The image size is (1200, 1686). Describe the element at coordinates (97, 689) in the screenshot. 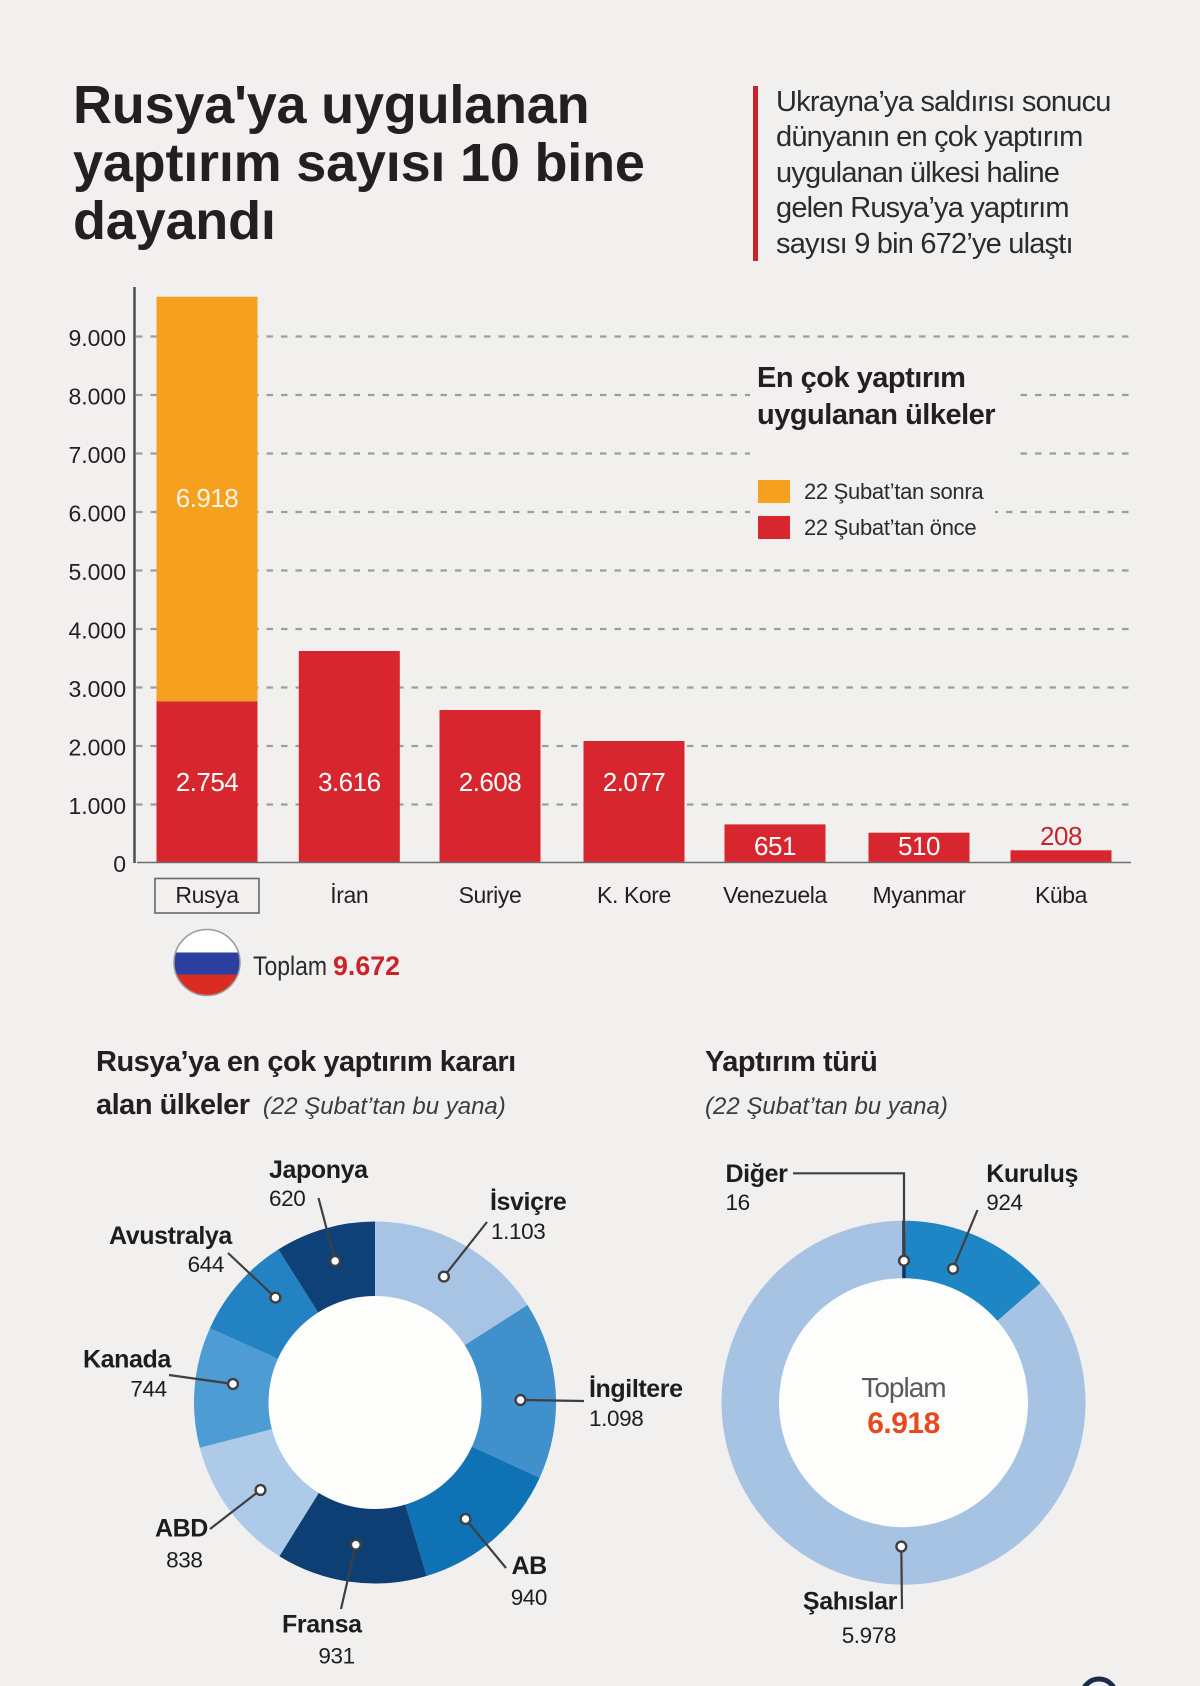

I see `svg-text: 3.000` at that location.